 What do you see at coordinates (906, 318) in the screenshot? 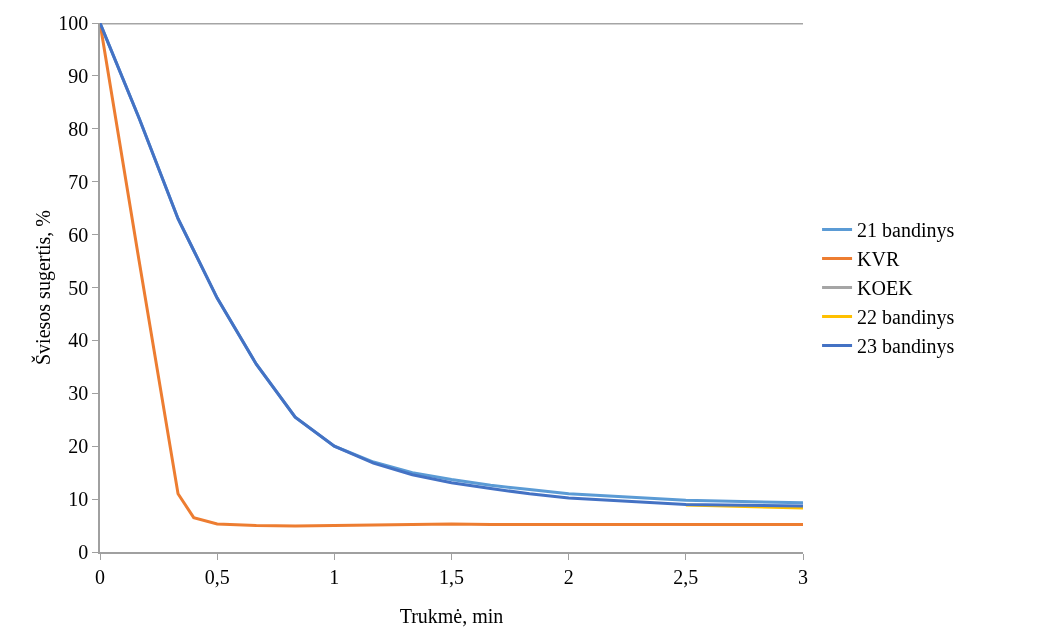
I see `legend-label: 22 bandinys` at bounding box center [906, 318].